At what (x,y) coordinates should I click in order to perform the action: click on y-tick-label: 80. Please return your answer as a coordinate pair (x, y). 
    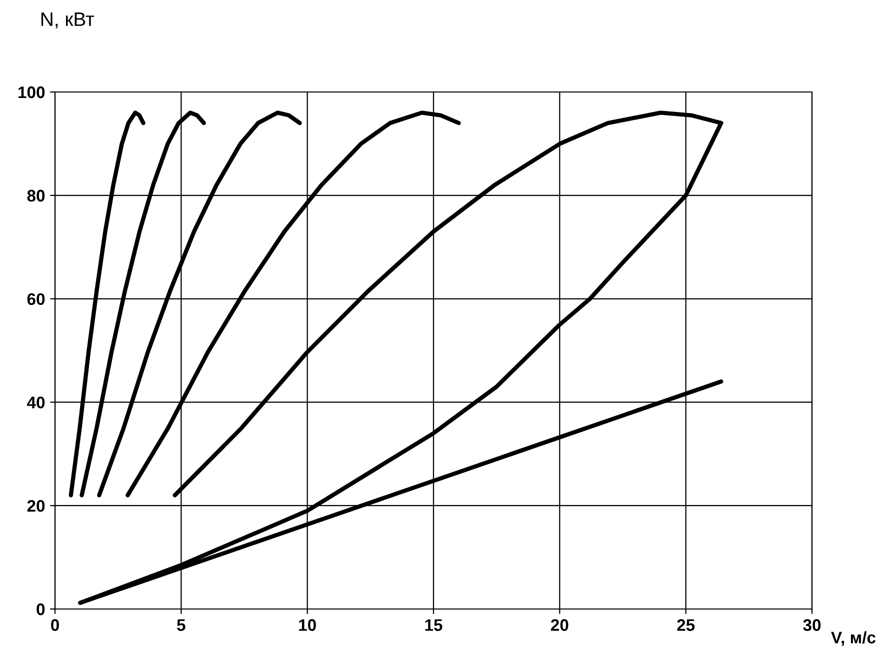
    Looking at the image, I should click on (36, 196).